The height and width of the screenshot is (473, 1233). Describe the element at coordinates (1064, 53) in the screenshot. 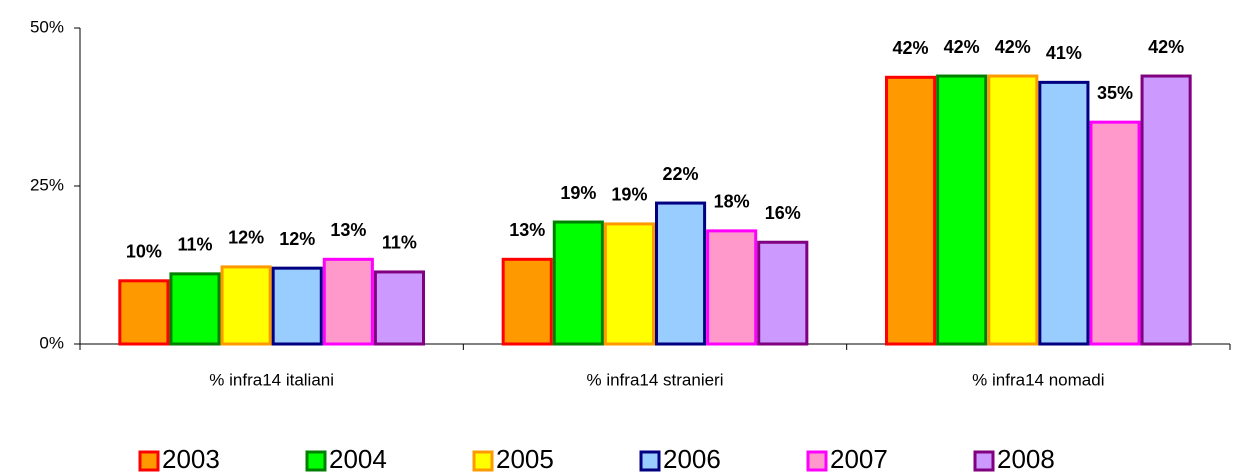

I see `value-label: 41%` at that location.